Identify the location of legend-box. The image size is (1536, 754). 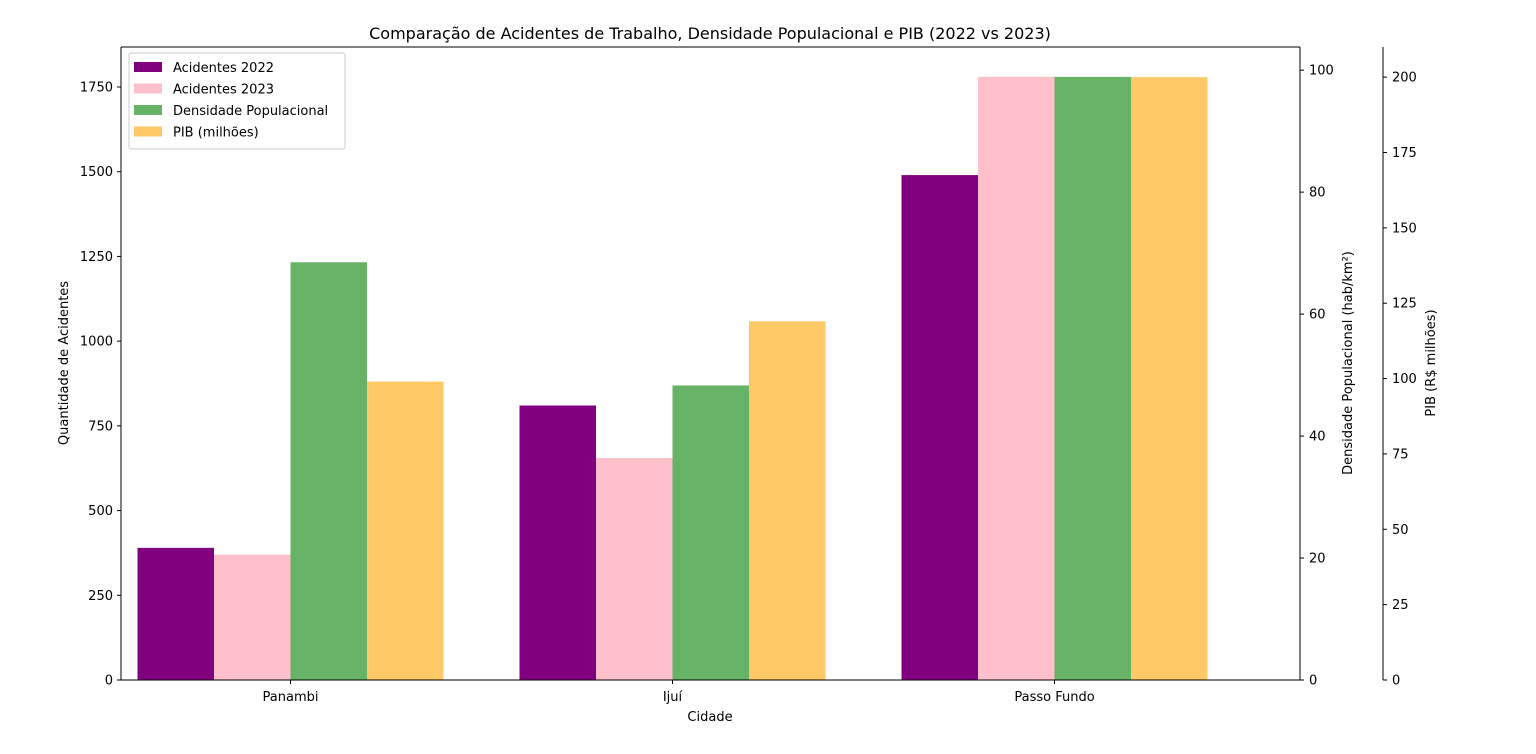
(237, 101).